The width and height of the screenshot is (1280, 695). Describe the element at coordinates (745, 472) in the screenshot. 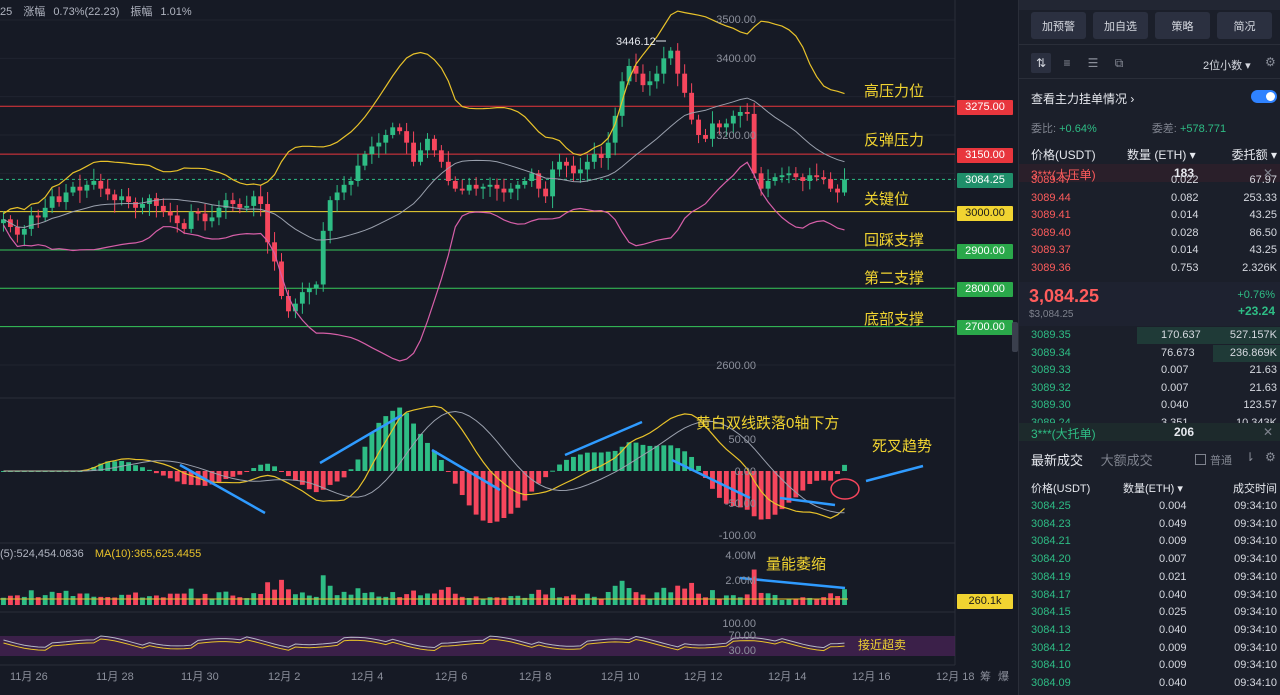

I see `macd-axis-label: 0.00` at that location.